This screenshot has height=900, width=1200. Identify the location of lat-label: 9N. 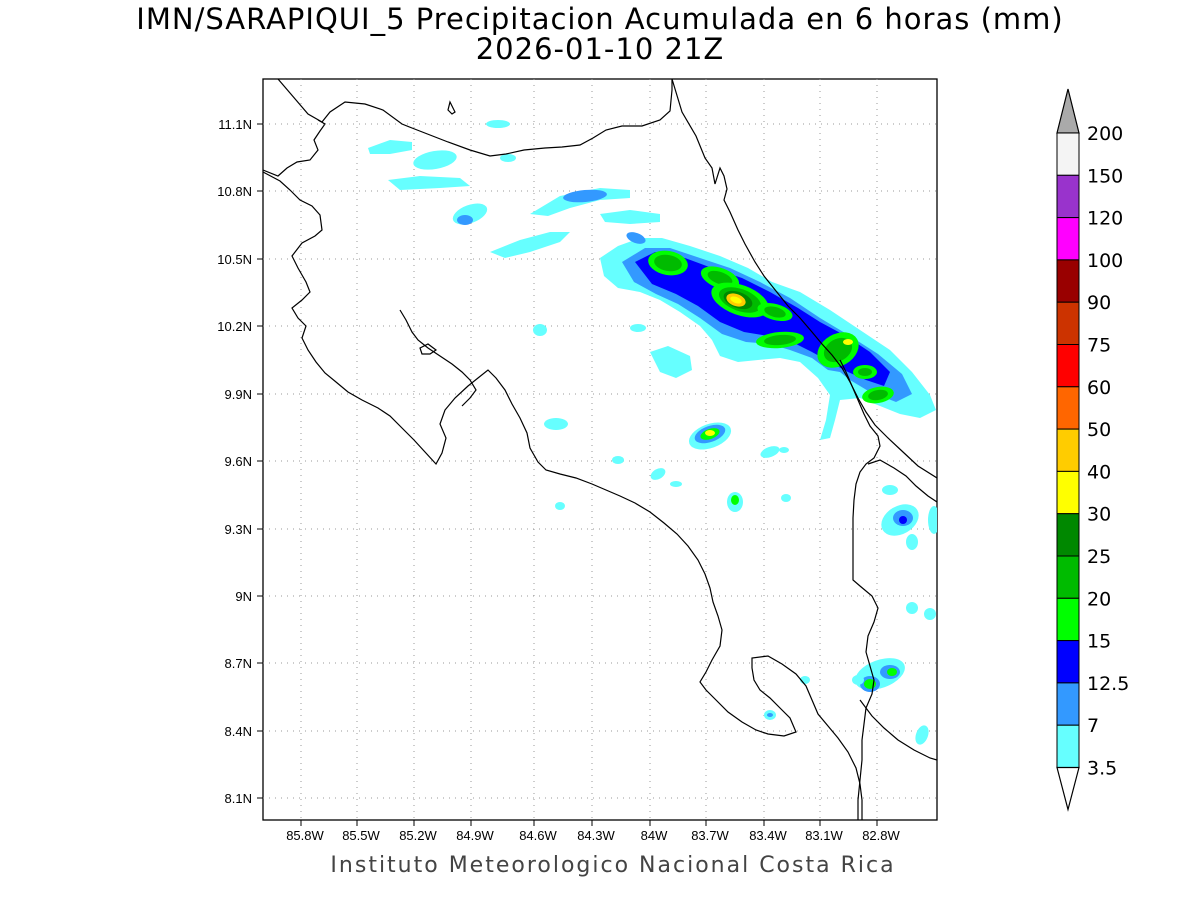
(243, 596).